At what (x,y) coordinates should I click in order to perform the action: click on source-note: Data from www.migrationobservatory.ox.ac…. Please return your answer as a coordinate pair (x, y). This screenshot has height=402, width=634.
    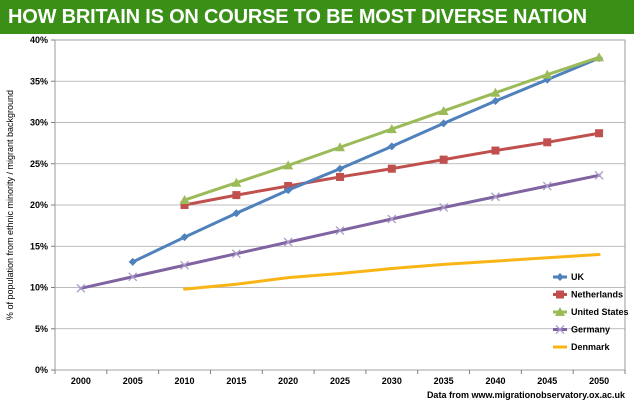
    Looking at the image, I should click on (526, 395).